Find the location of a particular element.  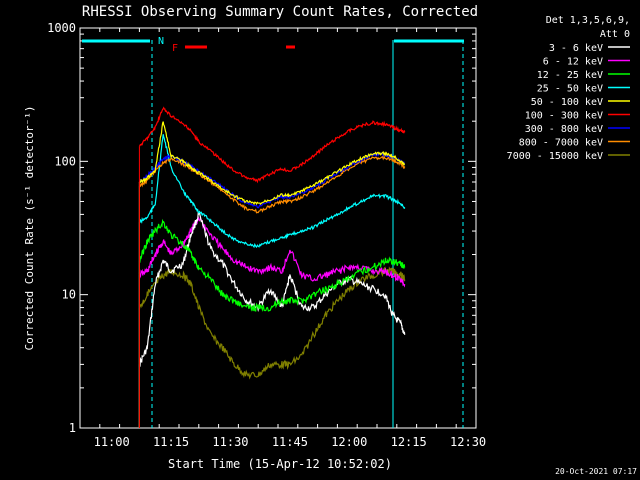

x-tick-label: 12:30 is located at coordinates (468, 442).